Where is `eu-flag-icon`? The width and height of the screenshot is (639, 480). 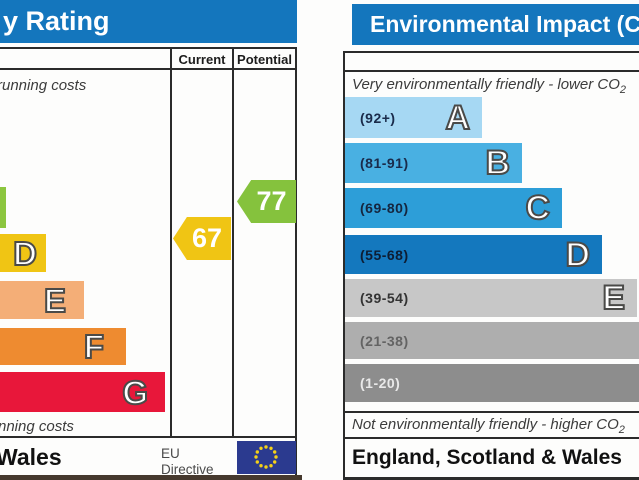
eu-flag-icon is located at coordinates (266, 457).